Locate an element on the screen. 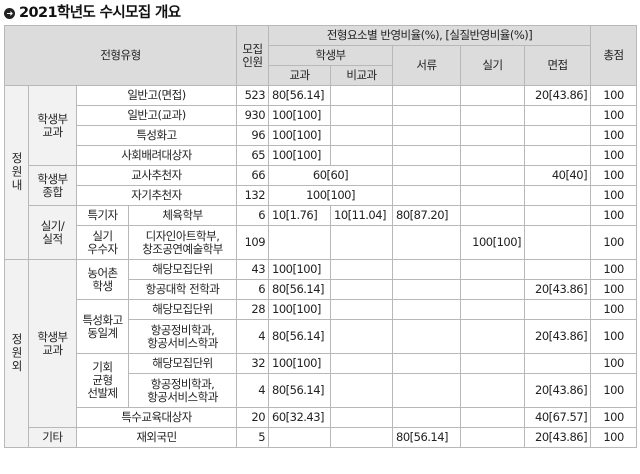  page-title: ➜ 2021학년도 수시모집 개요 is located at coordinates (92, 13).